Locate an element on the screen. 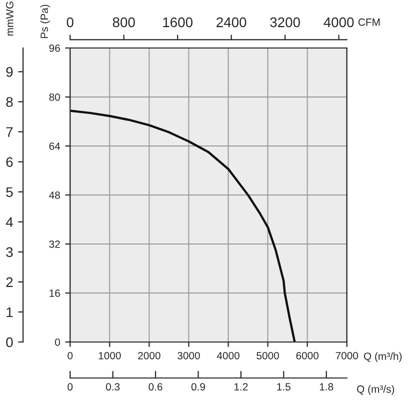 The image size is (410, 400). x-tick-label: 5000 is located at coordinates (267, 356).